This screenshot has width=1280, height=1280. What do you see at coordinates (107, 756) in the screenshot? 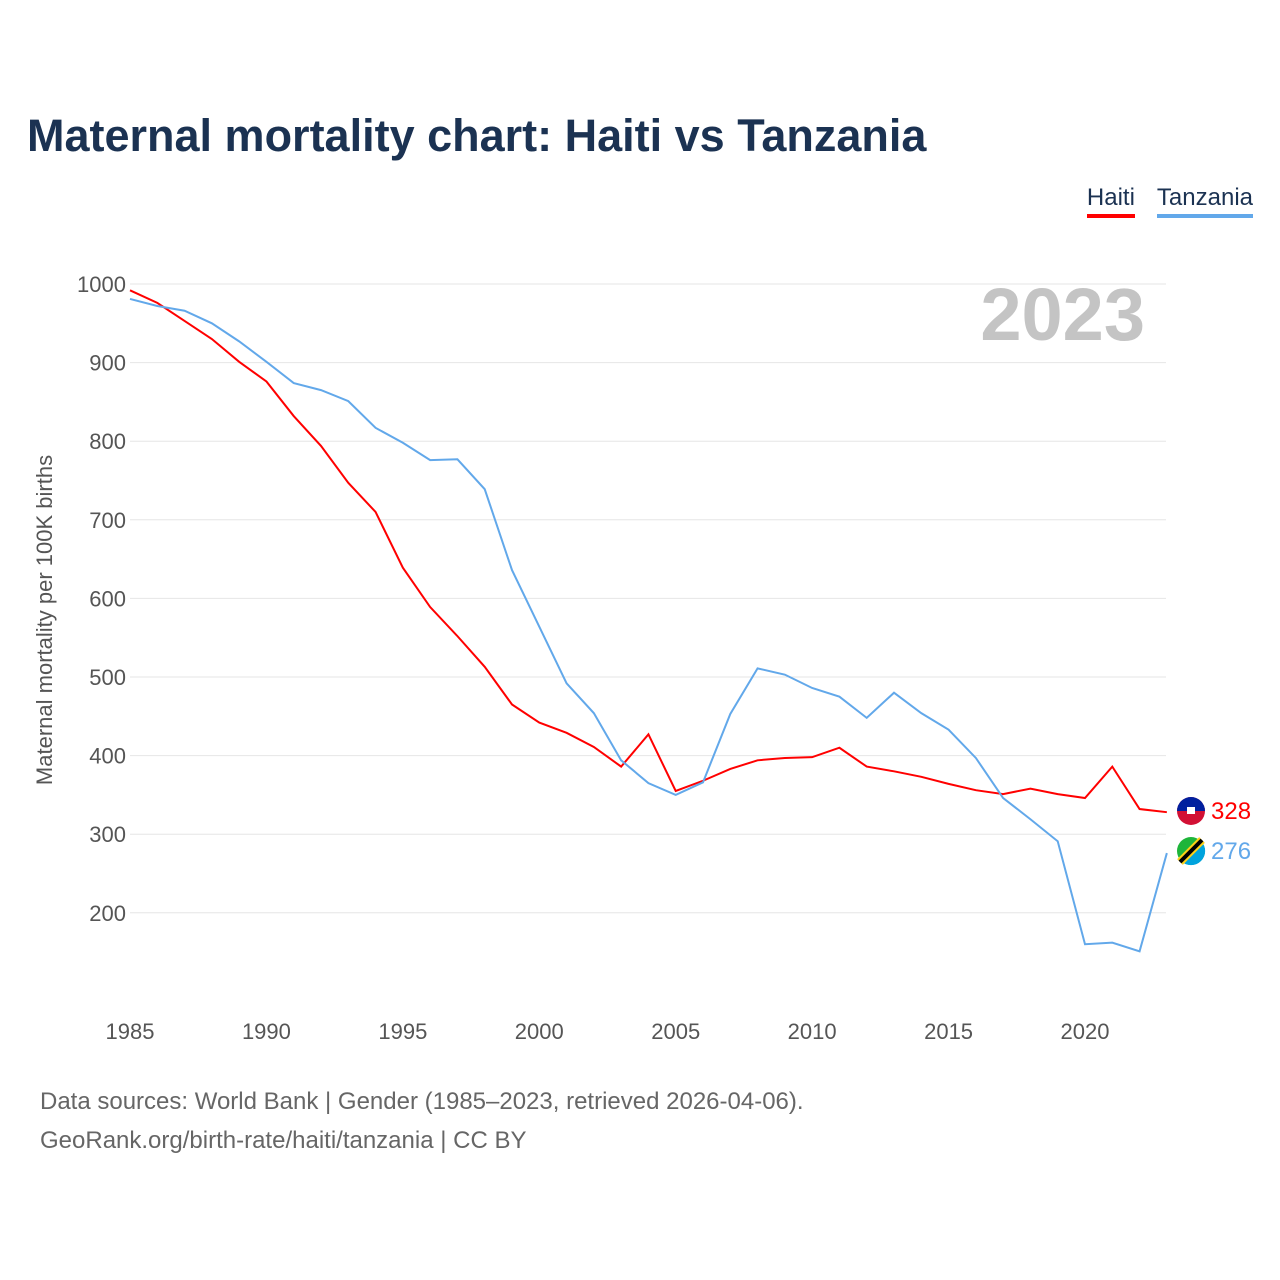
I see `y-tick-label: 400` at bounding box center [107, 756].